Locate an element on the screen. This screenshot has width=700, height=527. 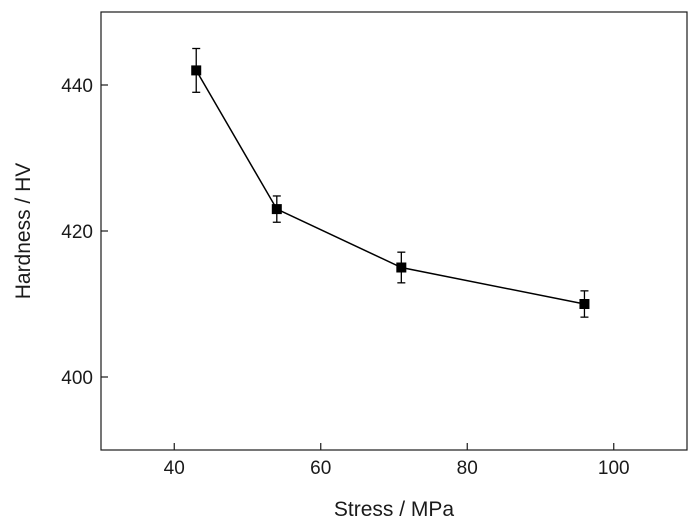
x-axis-ticks: 40 60 80 100 is located at coordinates (397, 461).